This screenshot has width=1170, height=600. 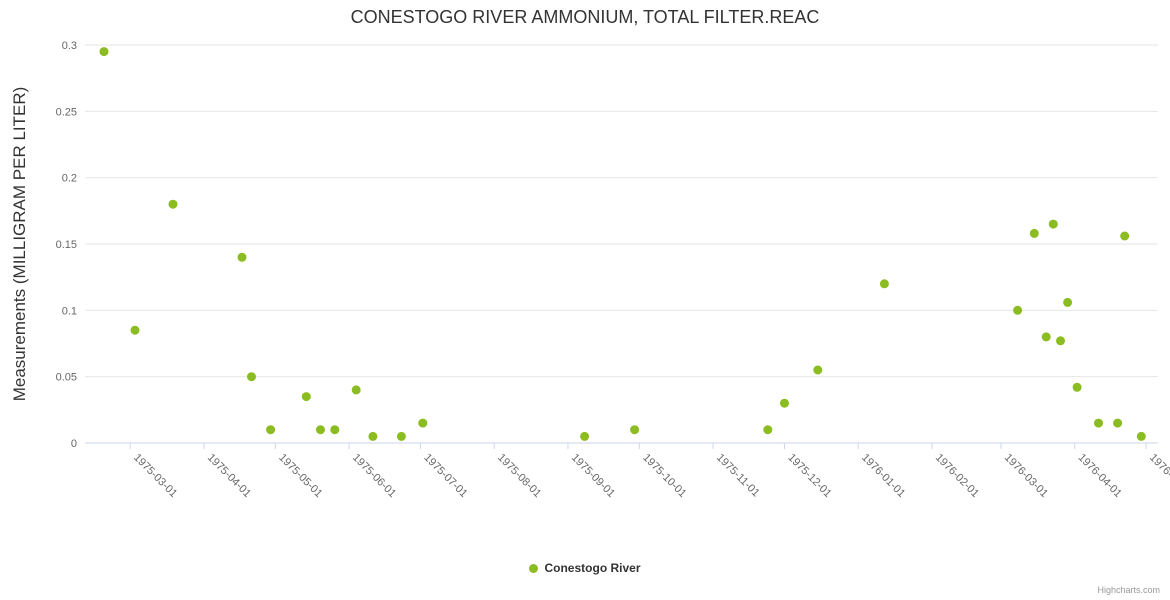 What do you see at coordinates (1158, 476) in the screenshot?
I see `x-tick-label: 1976-05-01` at bounding box center [1158, 476].